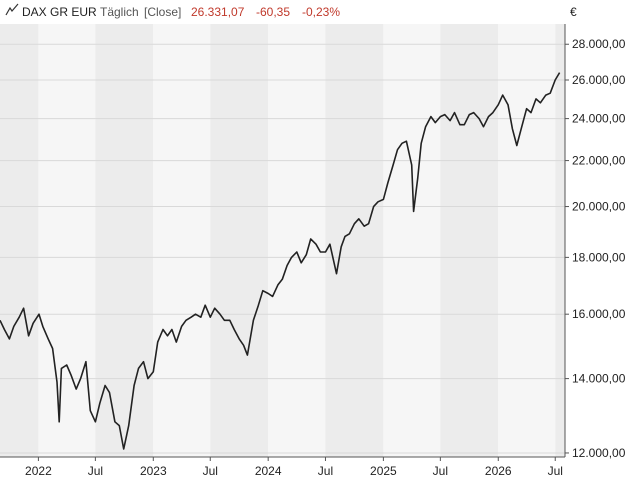 The image size is (640, 480). Describe the element at coordinates (153, 471) in the screenshot. I see `x-tick-label: 2023` at that location.